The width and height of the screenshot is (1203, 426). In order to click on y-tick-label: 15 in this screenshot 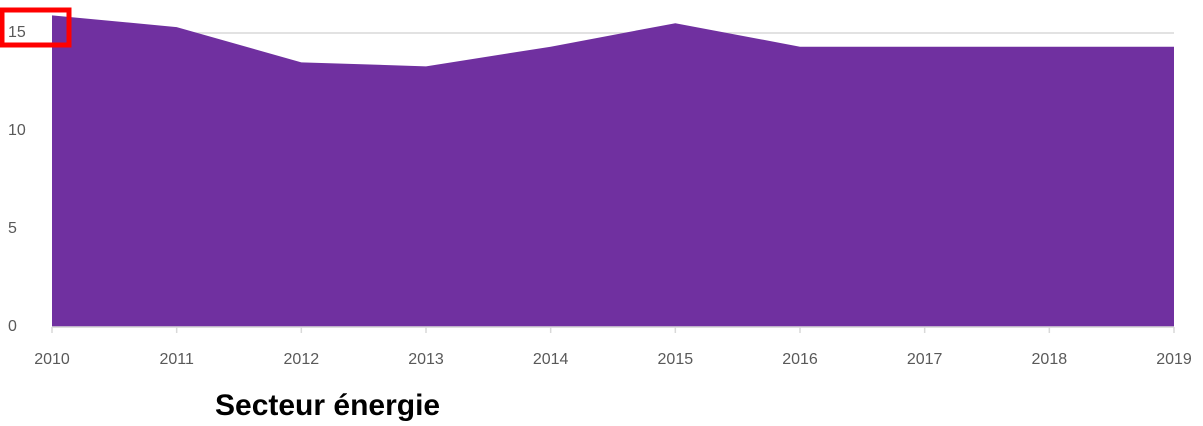, I will do `click(17, 32)`.